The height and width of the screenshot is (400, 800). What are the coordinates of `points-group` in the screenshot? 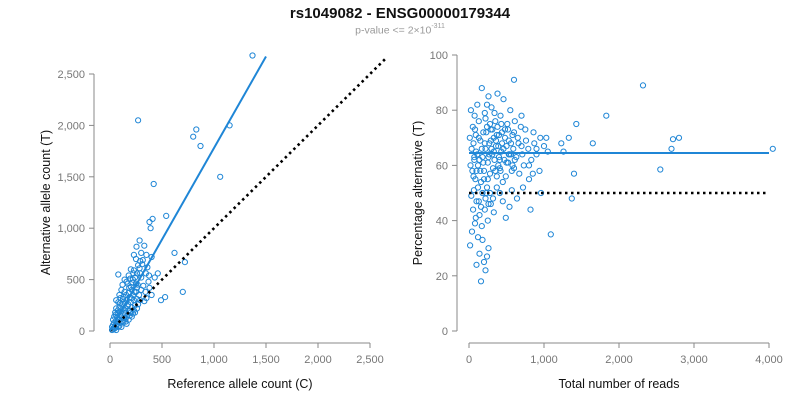 It's located at (182, 193).